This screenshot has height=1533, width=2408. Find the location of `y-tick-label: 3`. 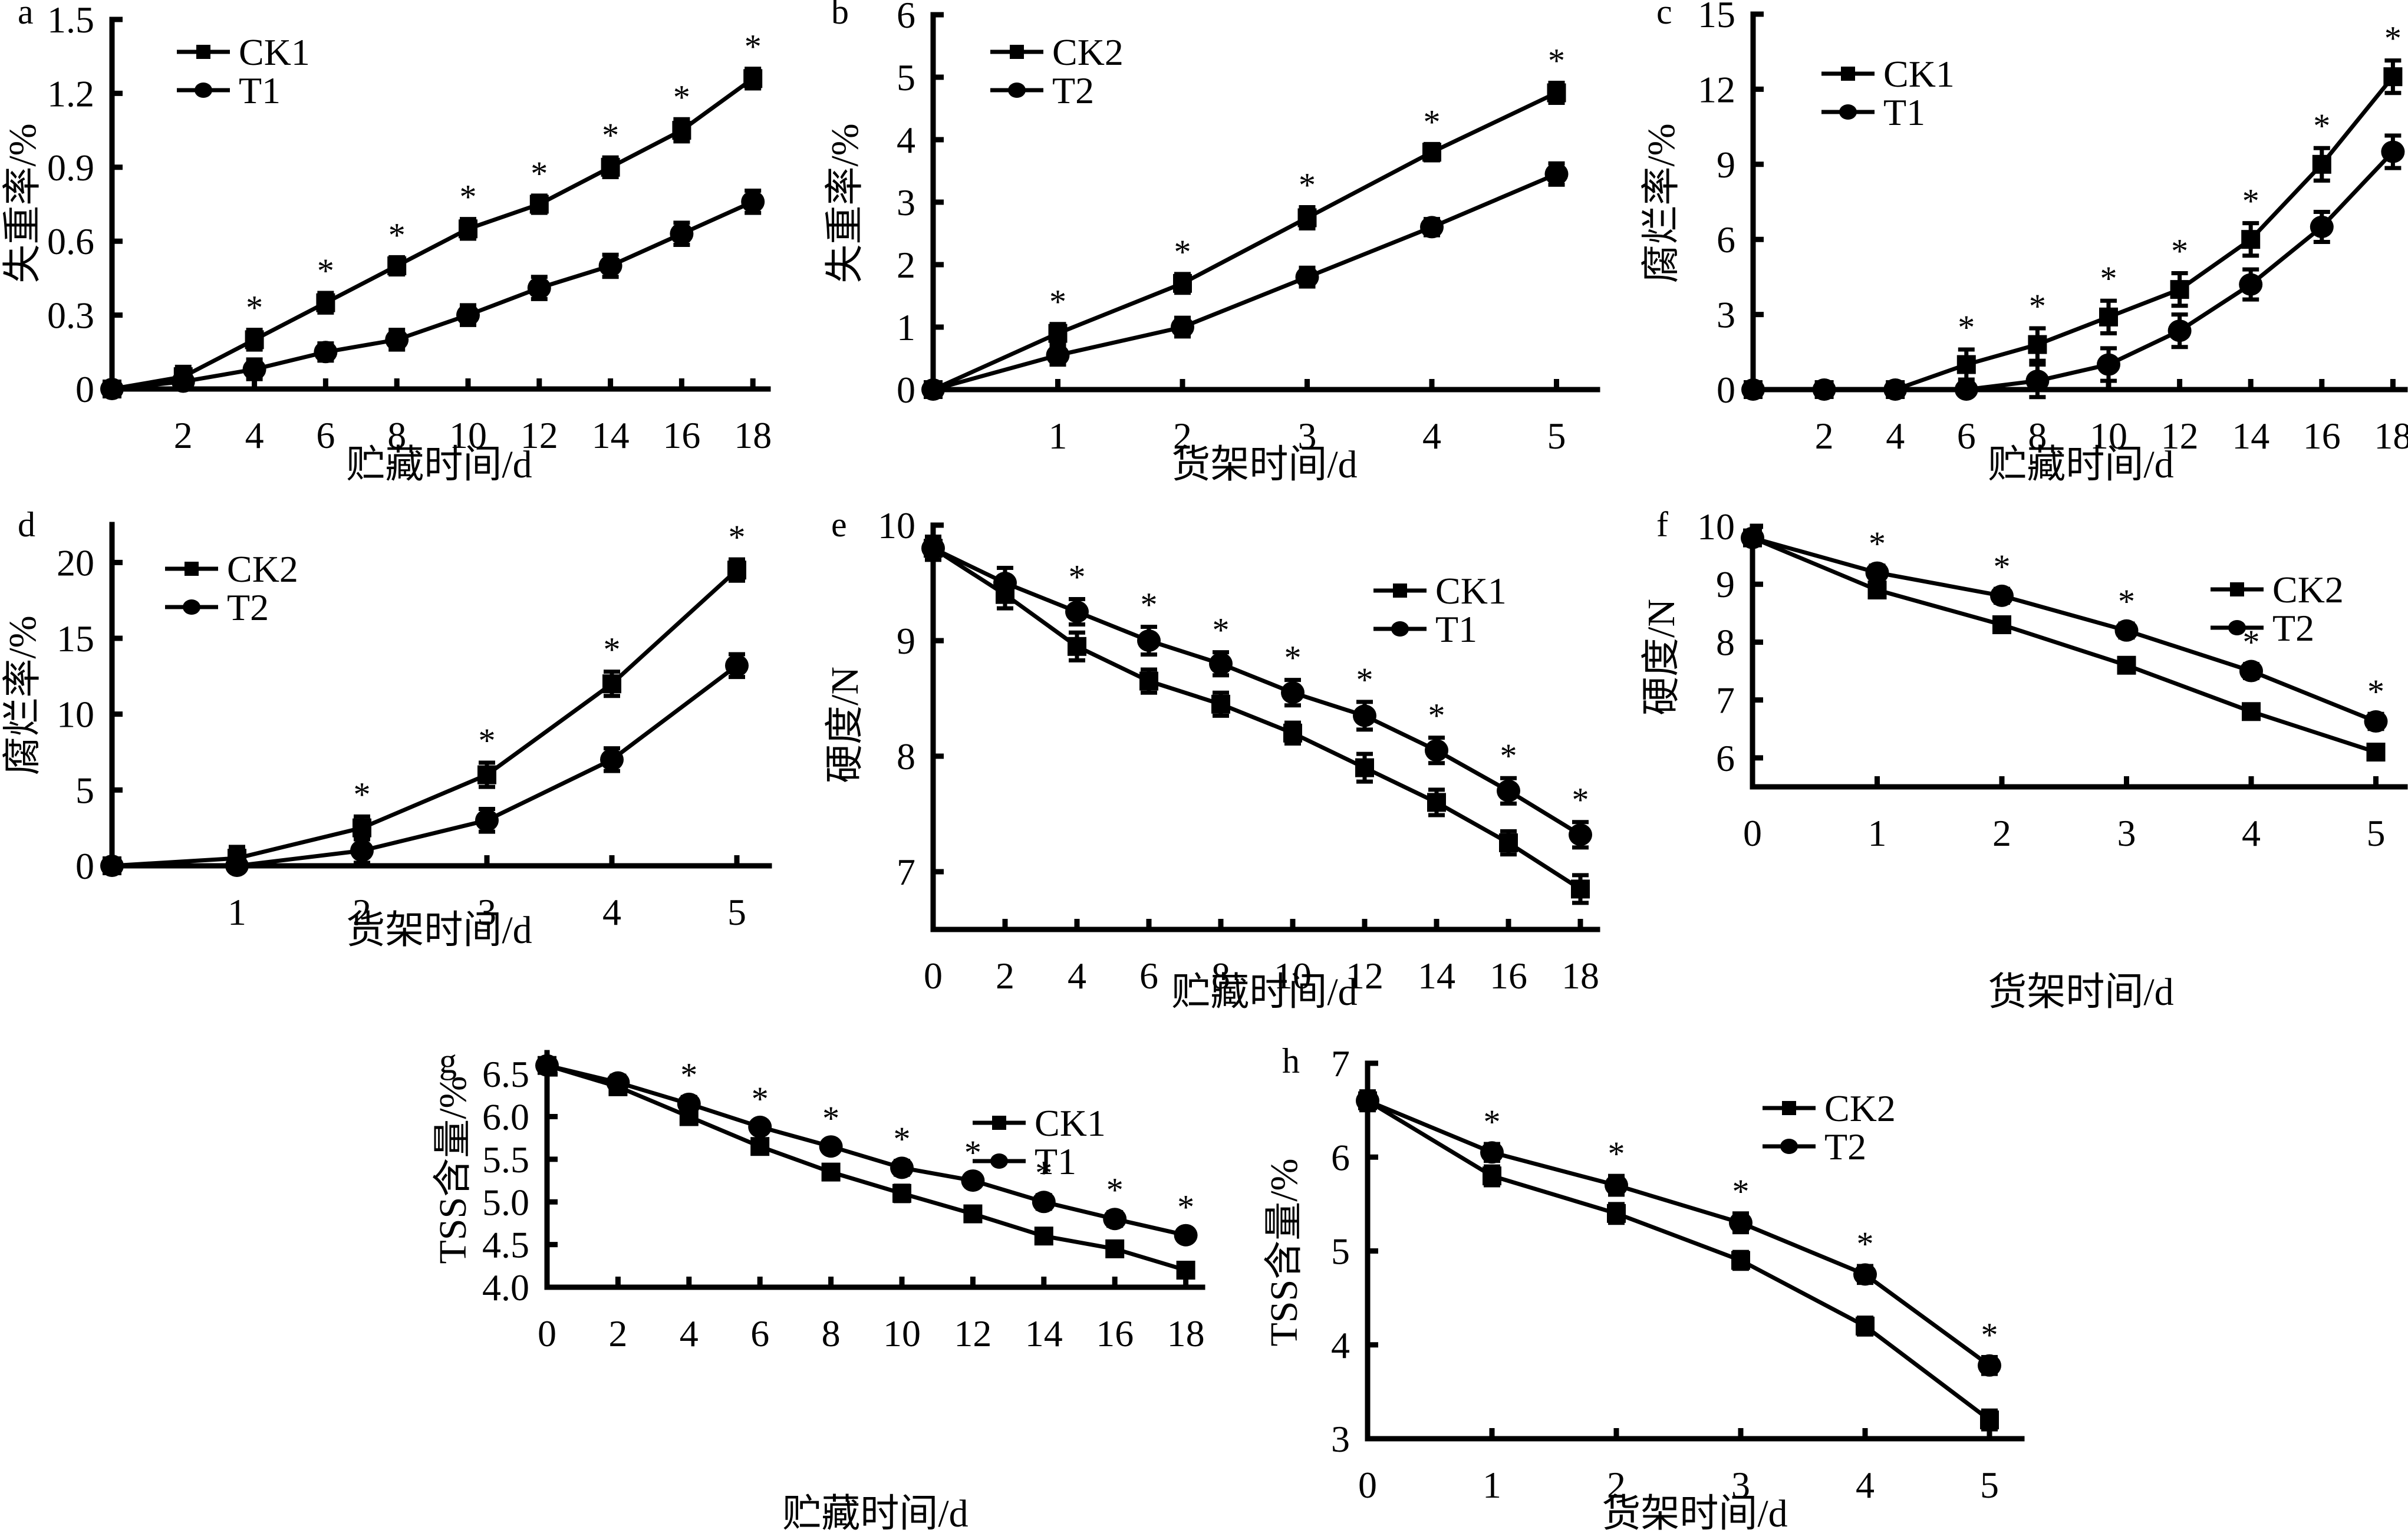

y-tick-label: 3 is located at coordinates (1340, 1439).